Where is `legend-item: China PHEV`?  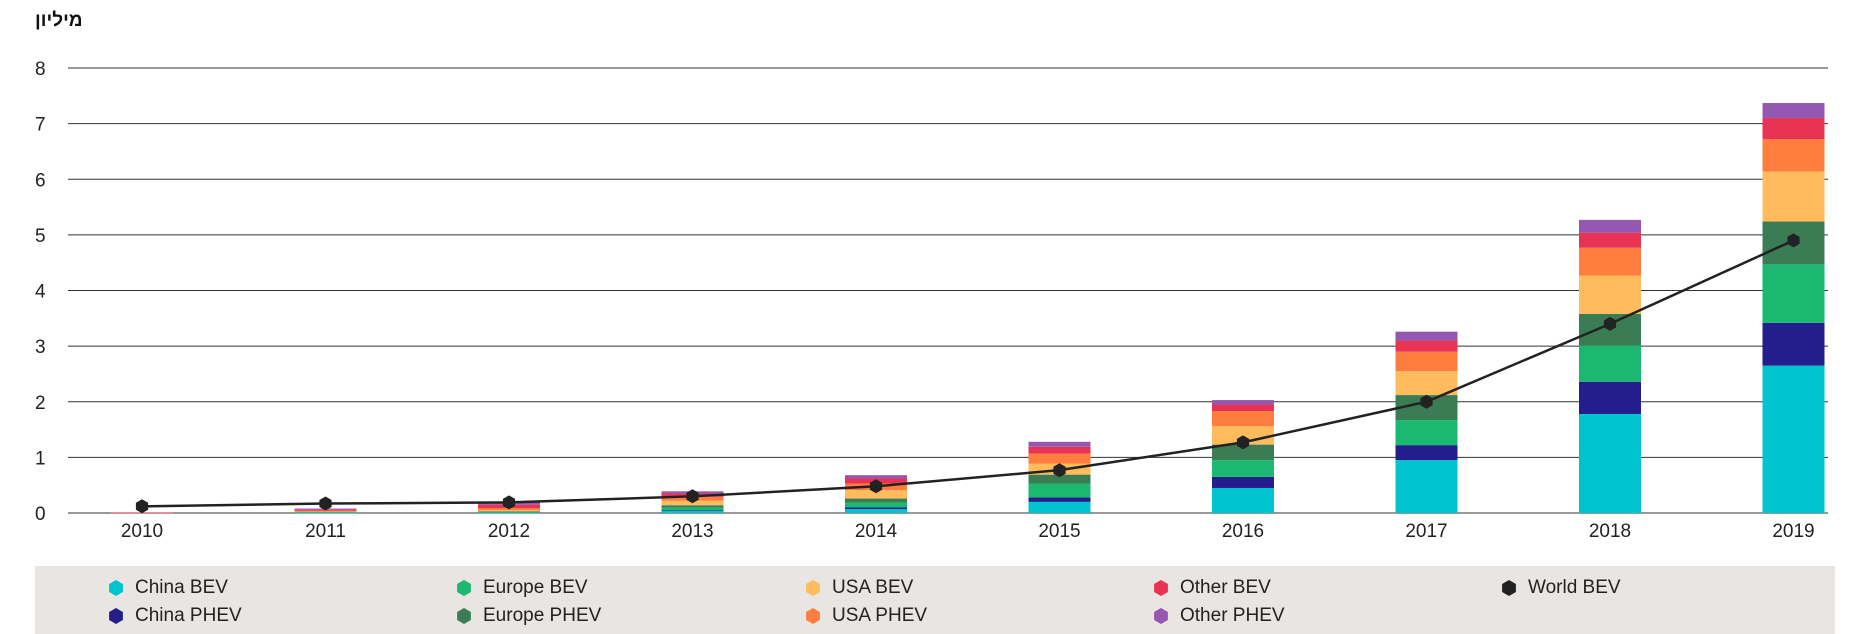
legend-item: China PHEV is located at coordinates (174, 616).